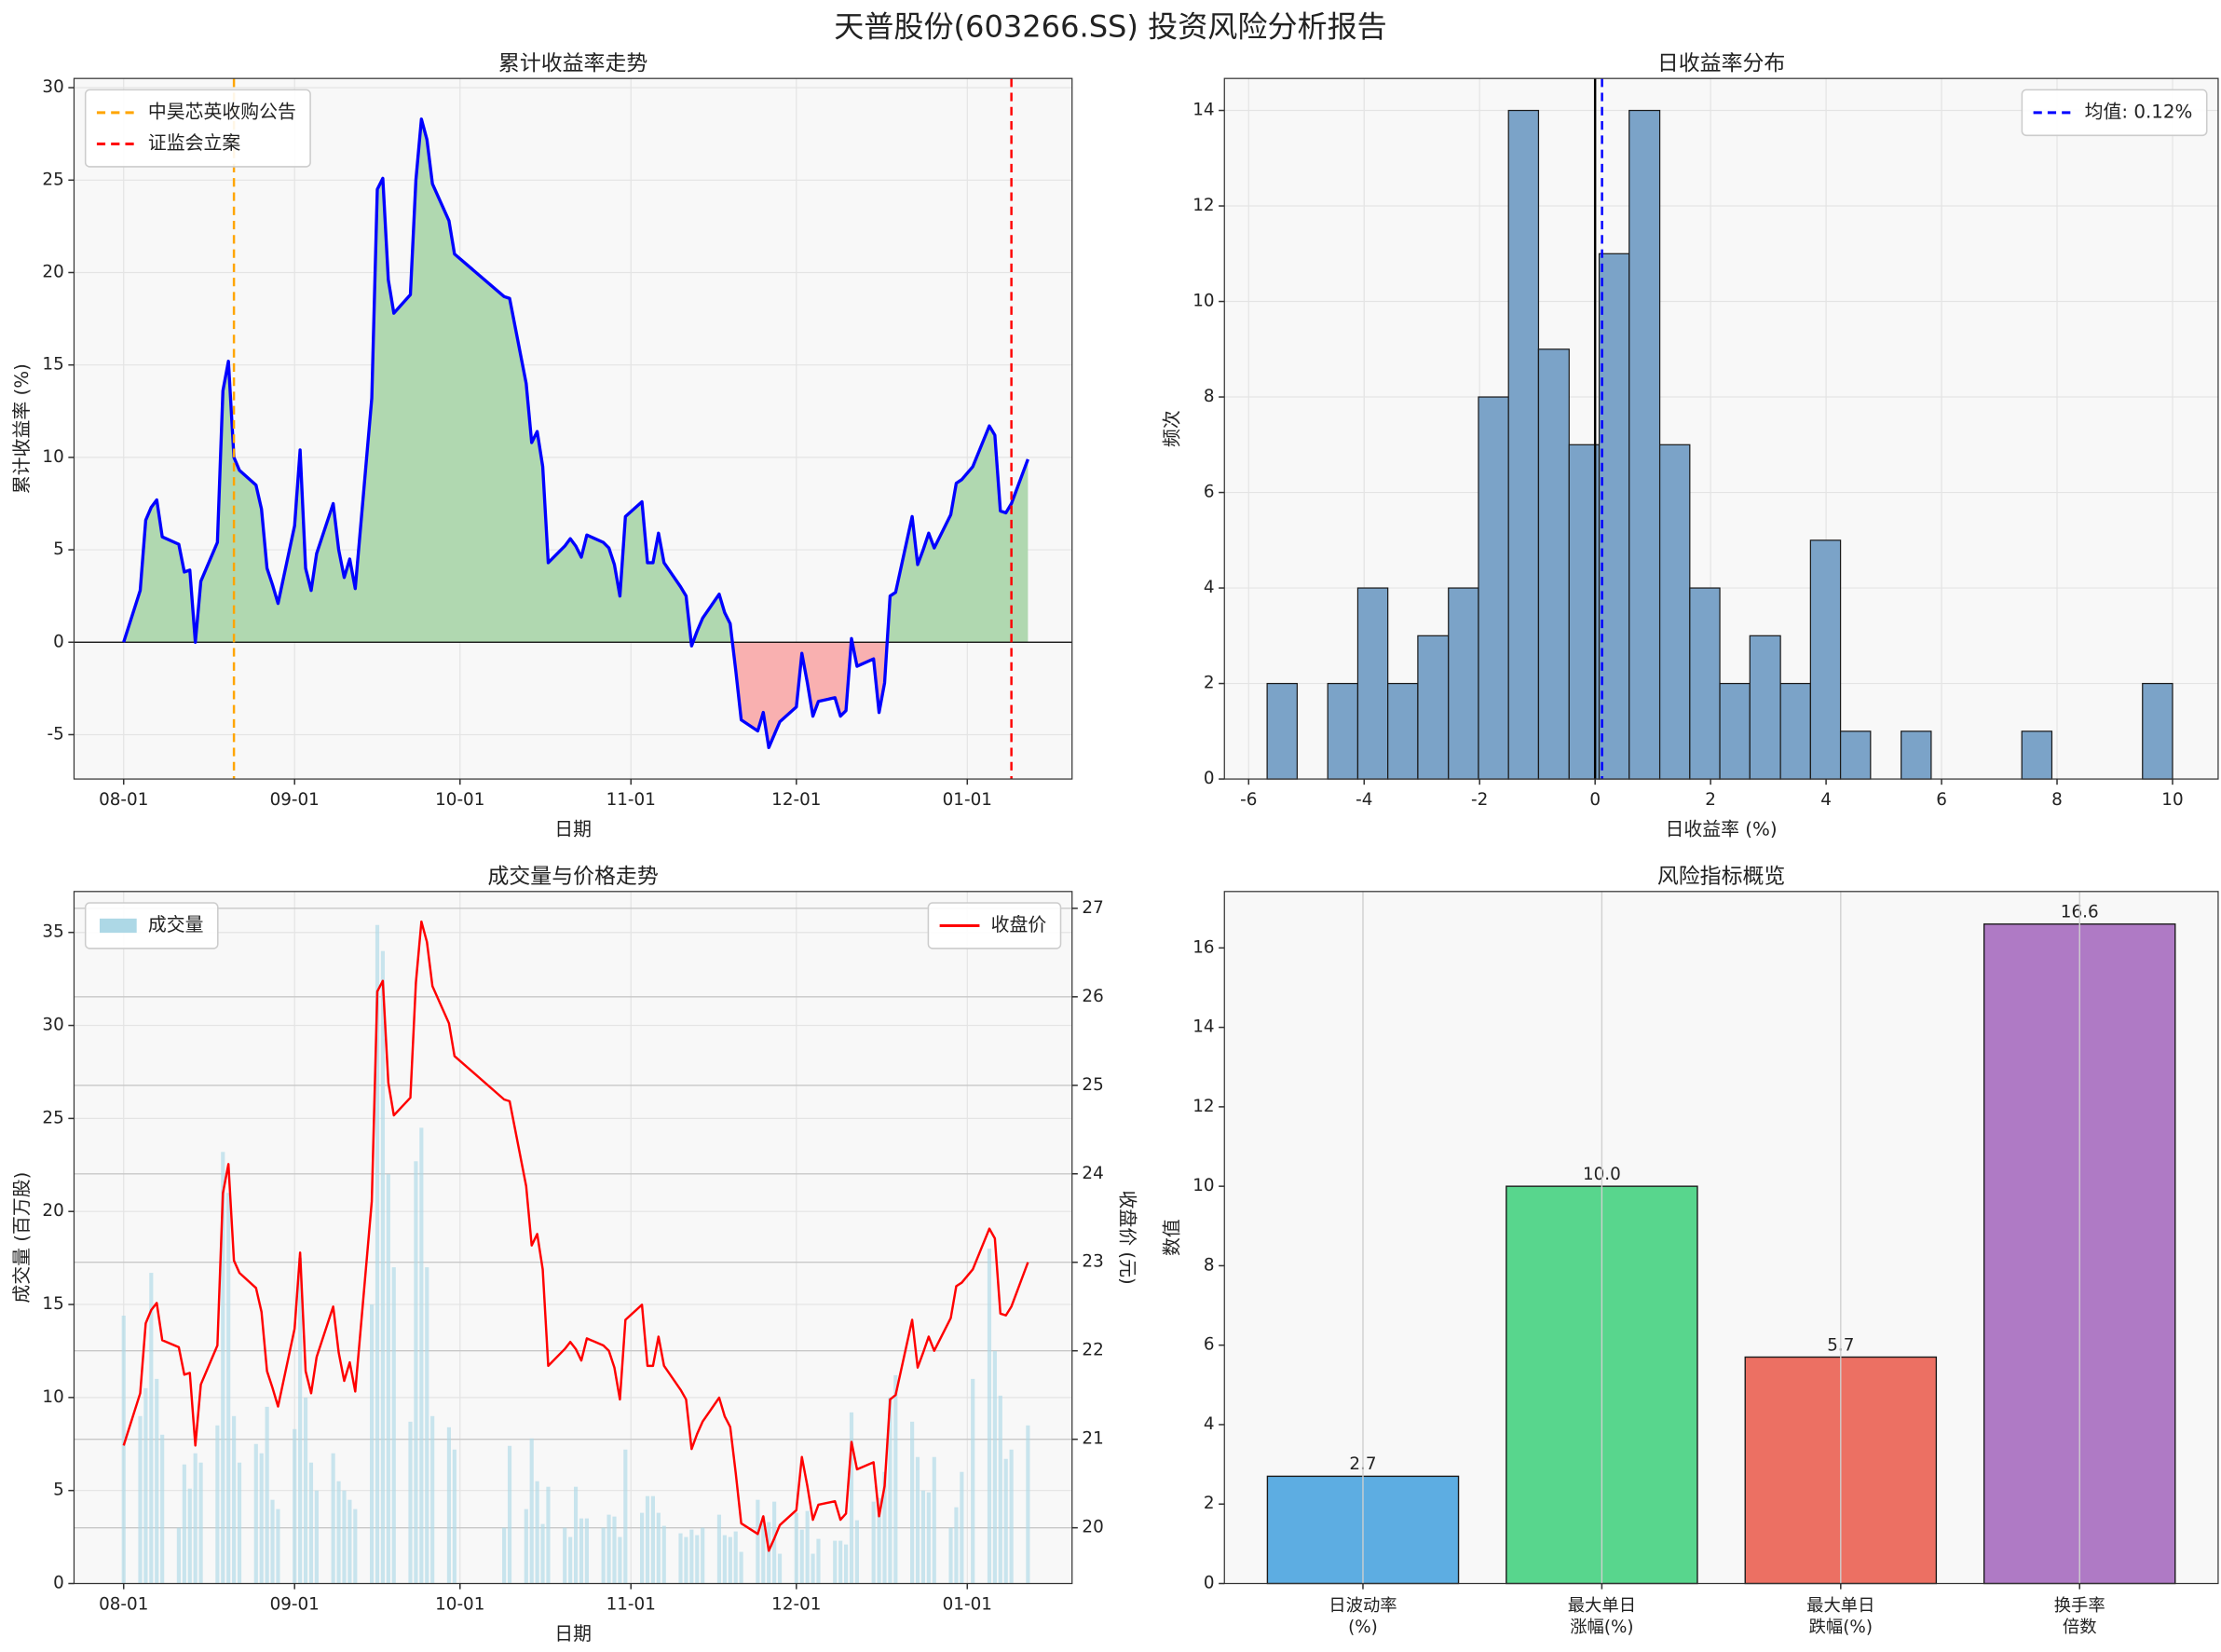  Describe the element at coordinates (1092, 1439) in the screenshot. I see `y2-tick-label: 21` at that location.